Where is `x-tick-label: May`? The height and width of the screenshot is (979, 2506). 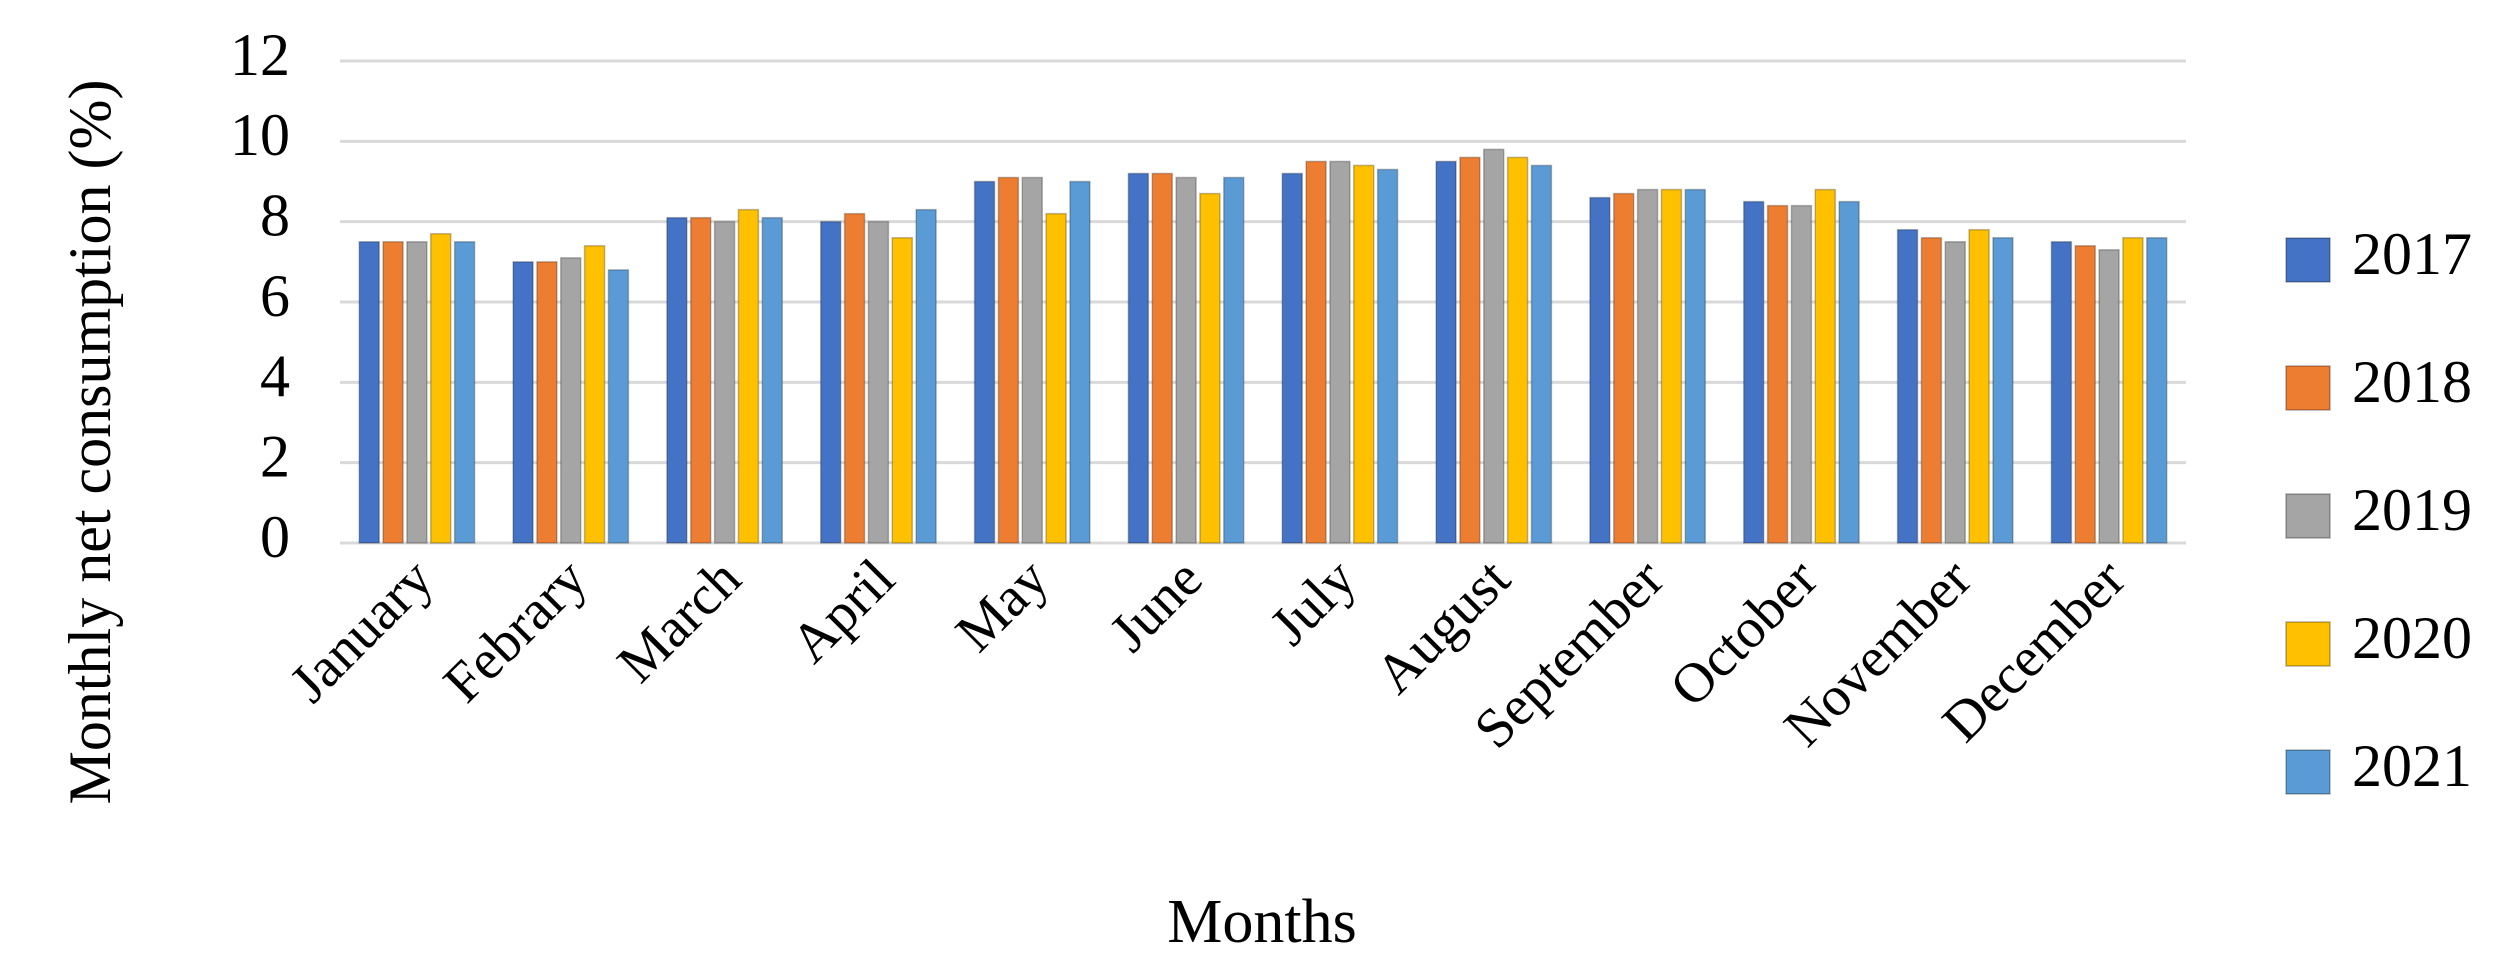 x-tick-label: May is located at coordinates (1002, 605).